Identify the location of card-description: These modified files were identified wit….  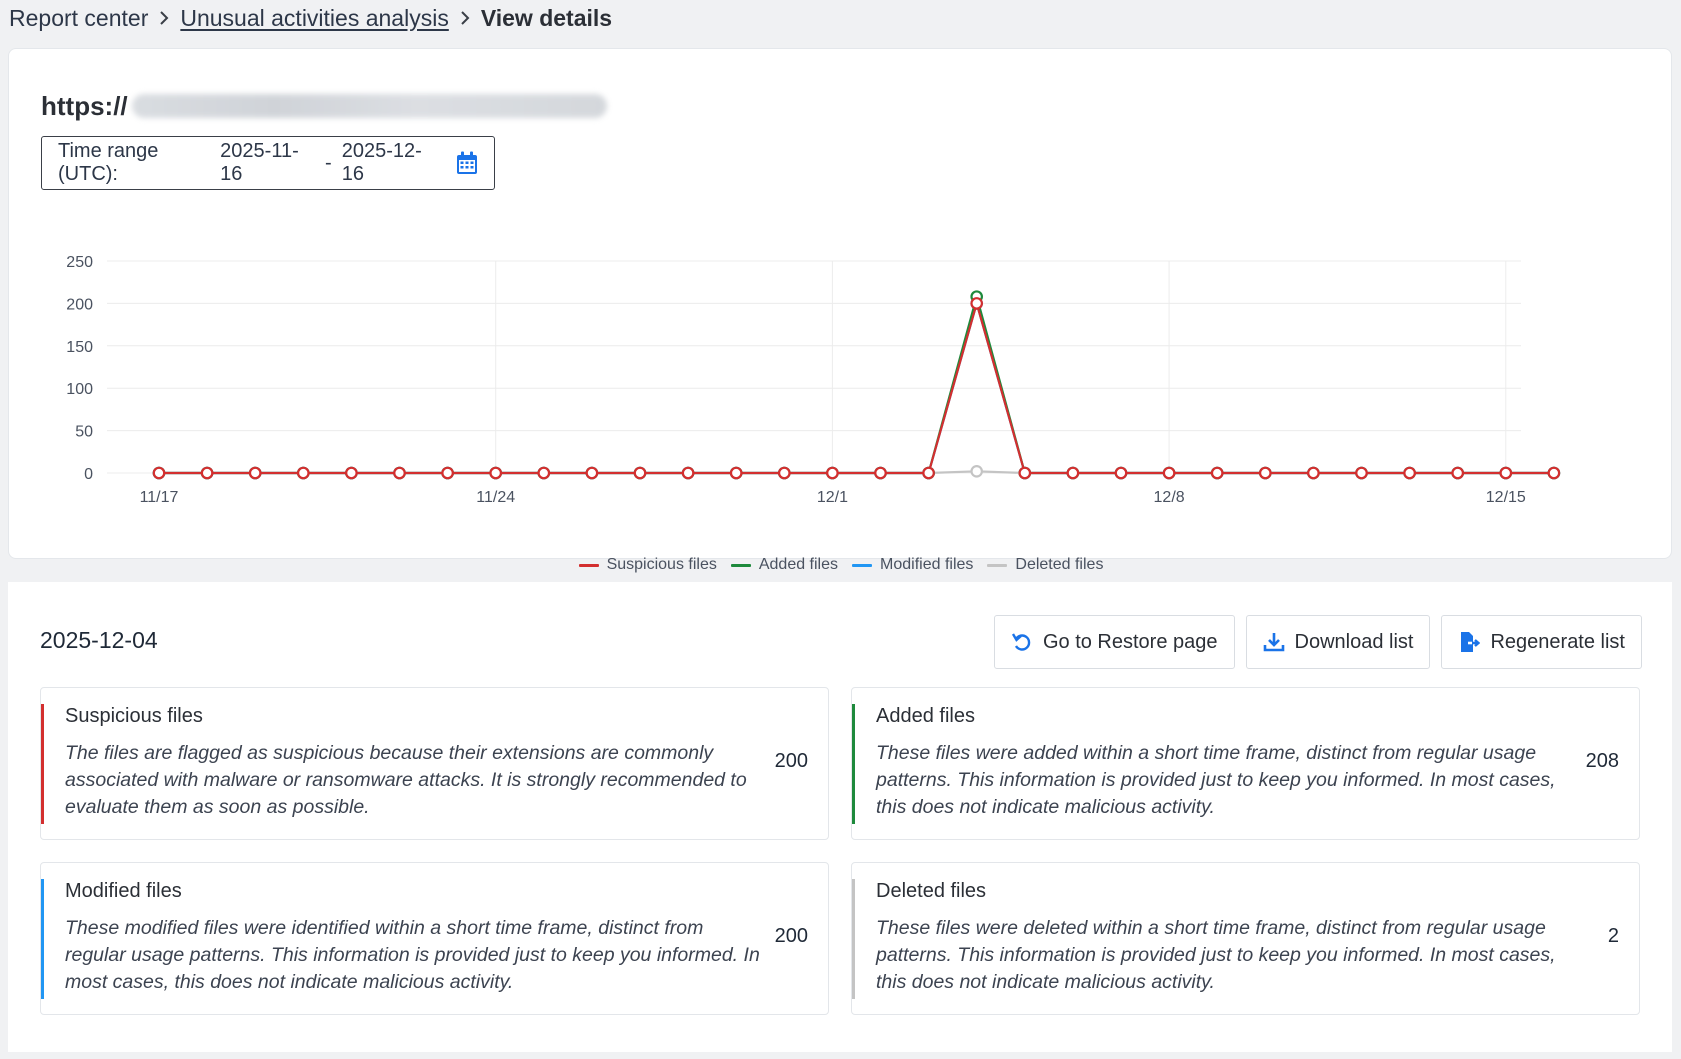
(412, 955).